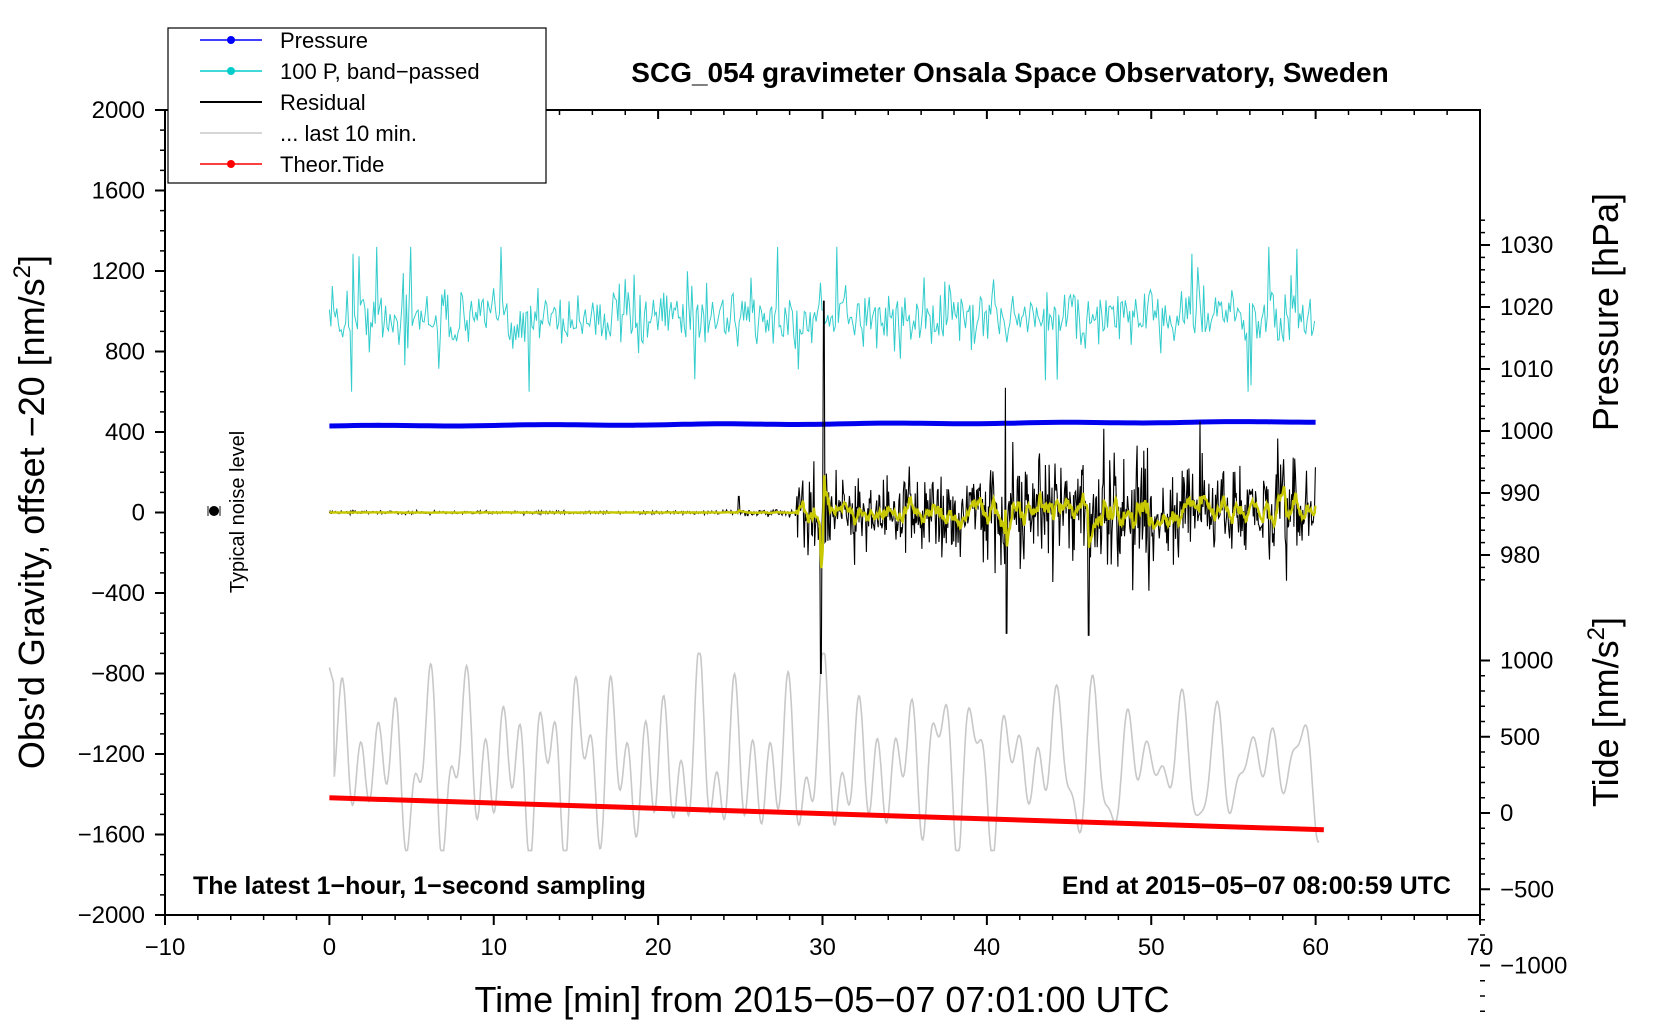 This screenshot has width=1660, height=1020. What do you see at coordinates (1605, 723) in the screenshot?
I see `y-axis-label-tide-main: Tide [nm/s` at bounding box center [1605, 723].